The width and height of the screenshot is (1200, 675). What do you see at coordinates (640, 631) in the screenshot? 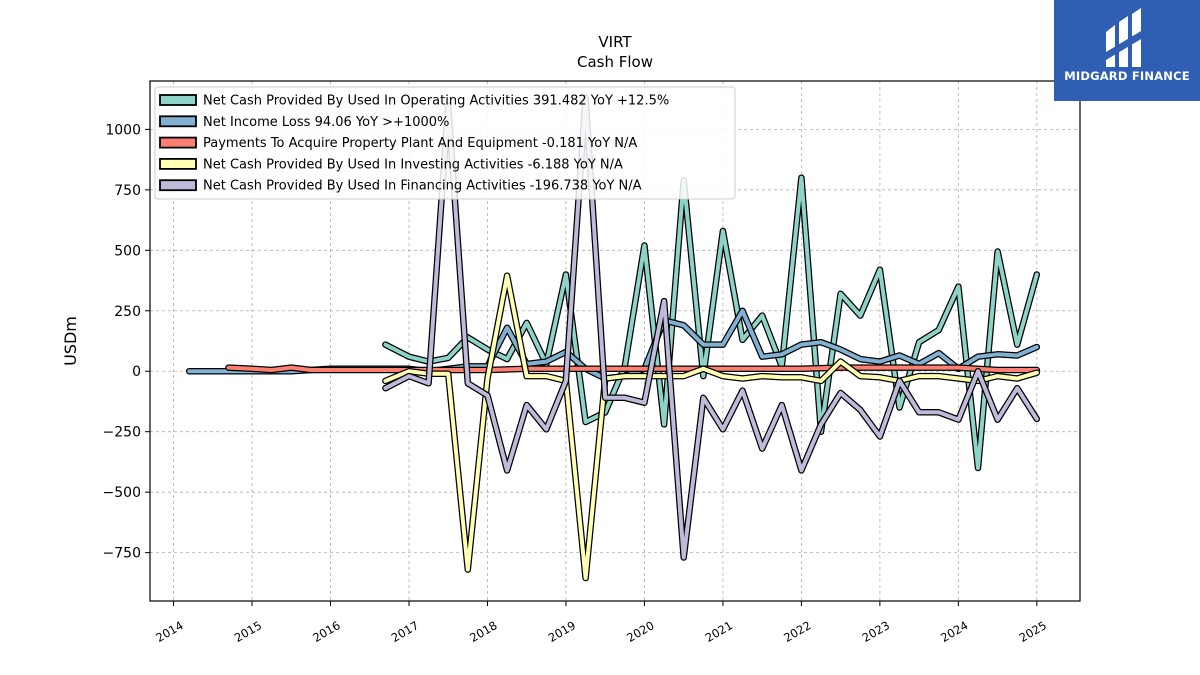
I see `x-tick-label: 2020` at bounding box center [640, 631].